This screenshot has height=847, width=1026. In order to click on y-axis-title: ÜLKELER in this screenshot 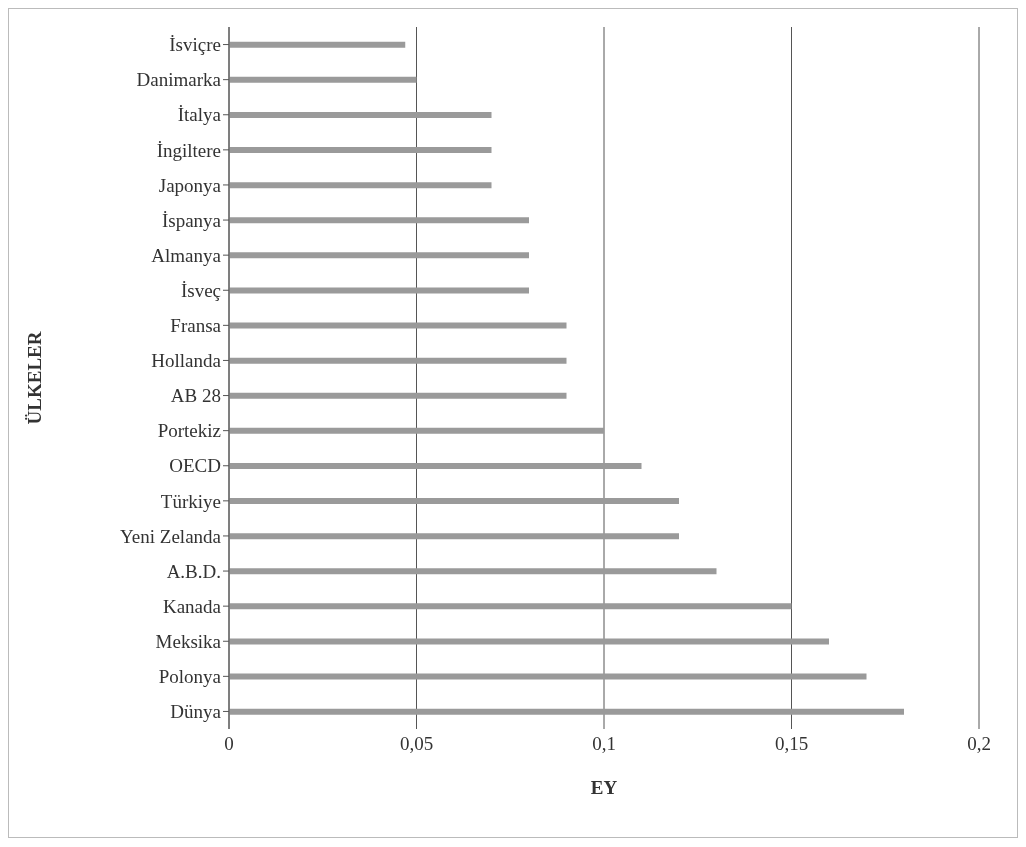, I will do `click(34, 378)`.